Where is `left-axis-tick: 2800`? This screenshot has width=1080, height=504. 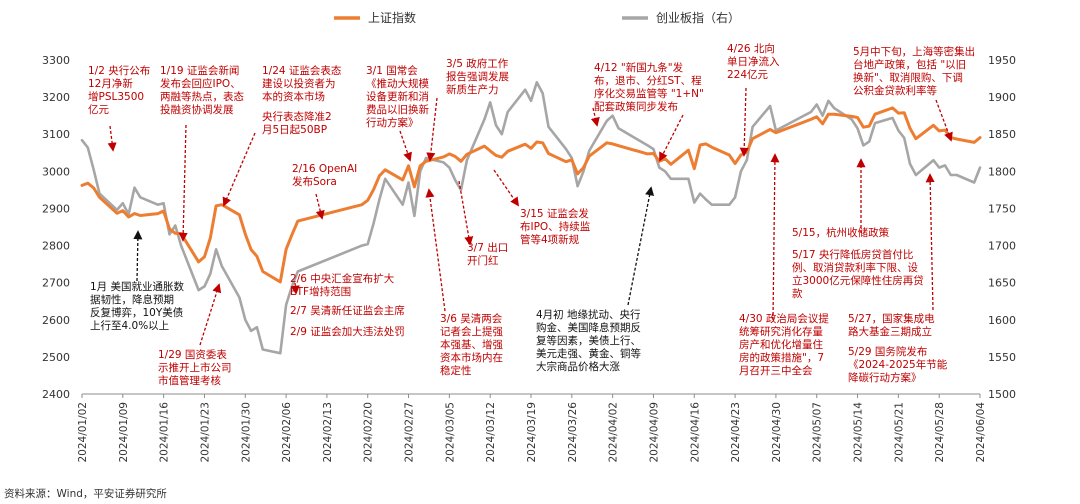
left-axis-tick: 2800 is located at coordinates (56, 246).